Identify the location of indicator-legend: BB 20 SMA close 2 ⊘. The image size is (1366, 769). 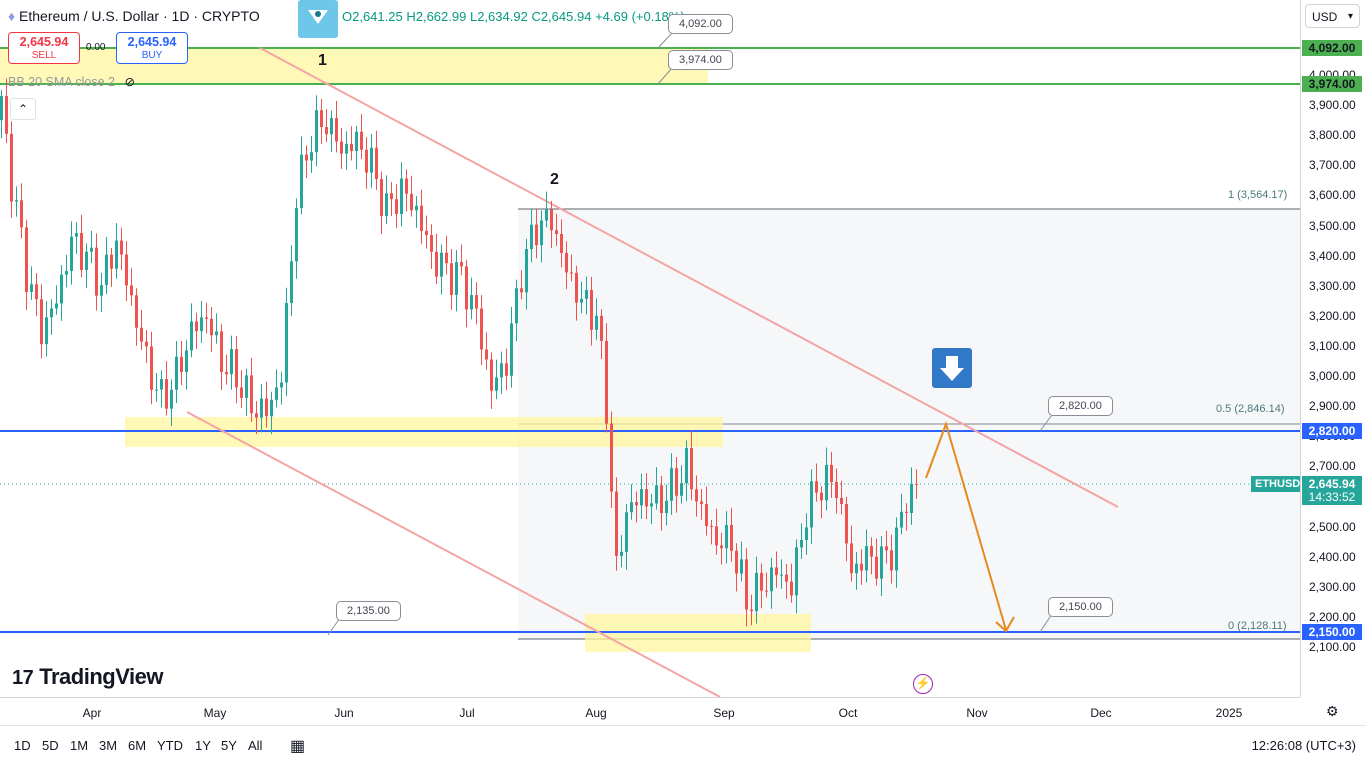
(71, 81).